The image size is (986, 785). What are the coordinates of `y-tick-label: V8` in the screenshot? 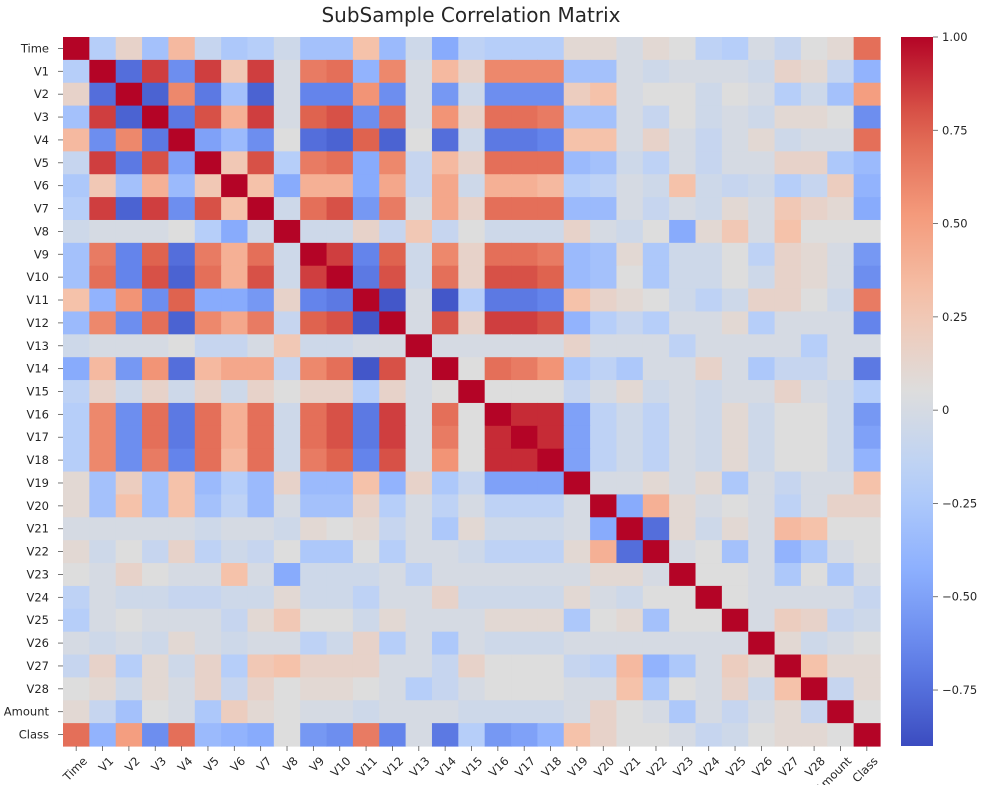 It's located at (41, 231).